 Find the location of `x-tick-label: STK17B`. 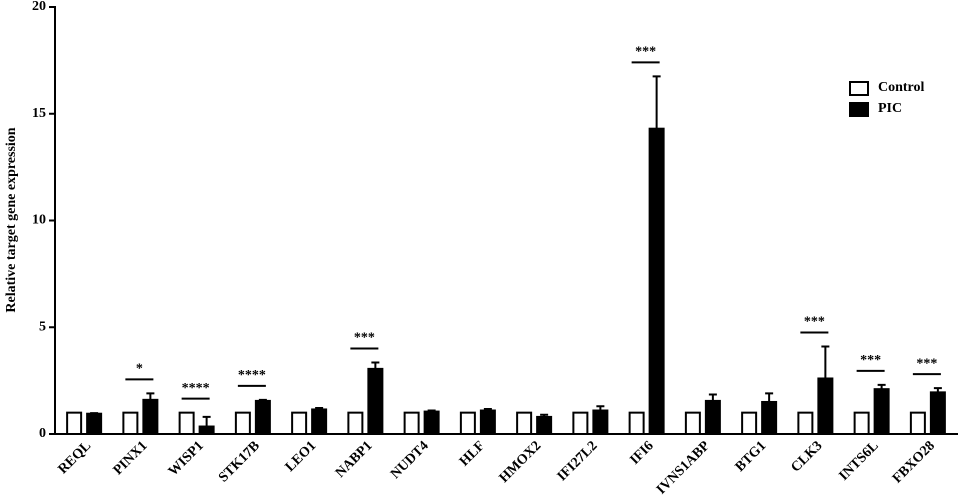

x-tick-label: STK17B is located at coordinates (239, 461).